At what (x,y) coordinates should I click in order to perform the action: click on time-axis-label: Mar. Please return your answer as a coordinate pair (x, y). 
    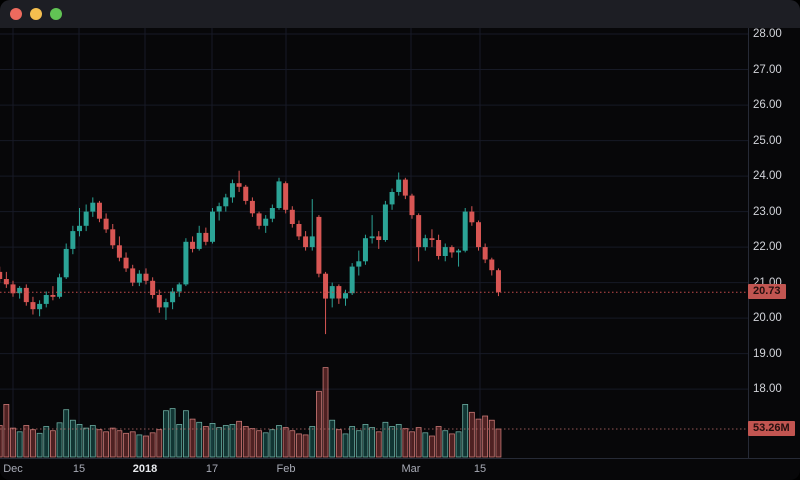
    Looking at the image, I should click on (411, 469).